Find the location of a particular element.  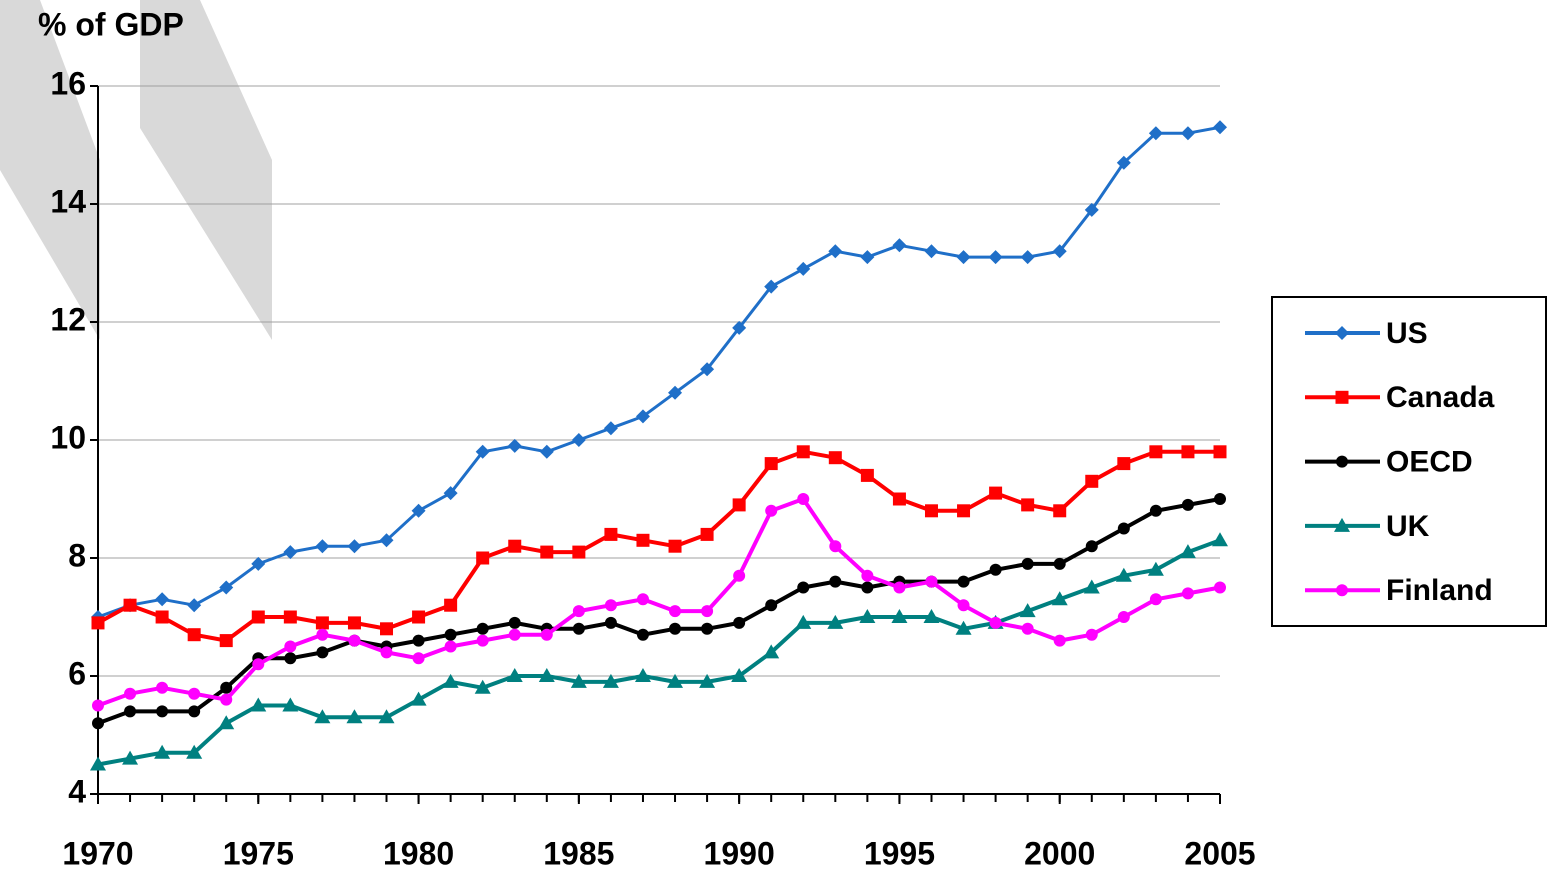

y-tick-label: 16 is located at coordinates (68, 83).